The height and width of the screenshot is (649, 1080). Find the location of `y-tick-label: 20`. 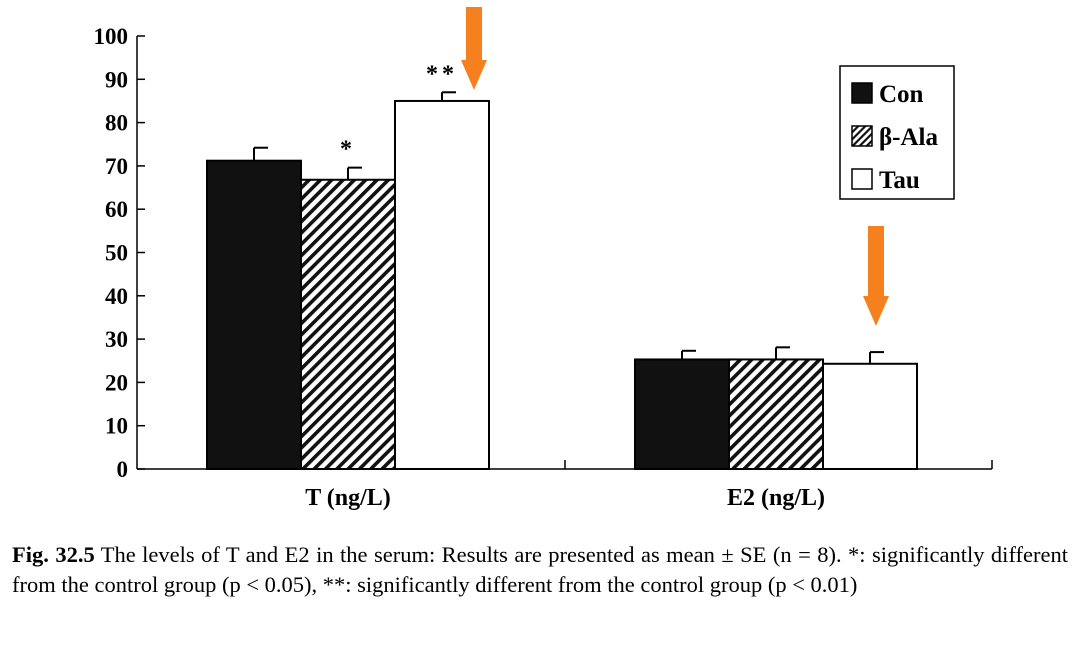

y-tick-label: 20 is located at coordinates (116, 382).